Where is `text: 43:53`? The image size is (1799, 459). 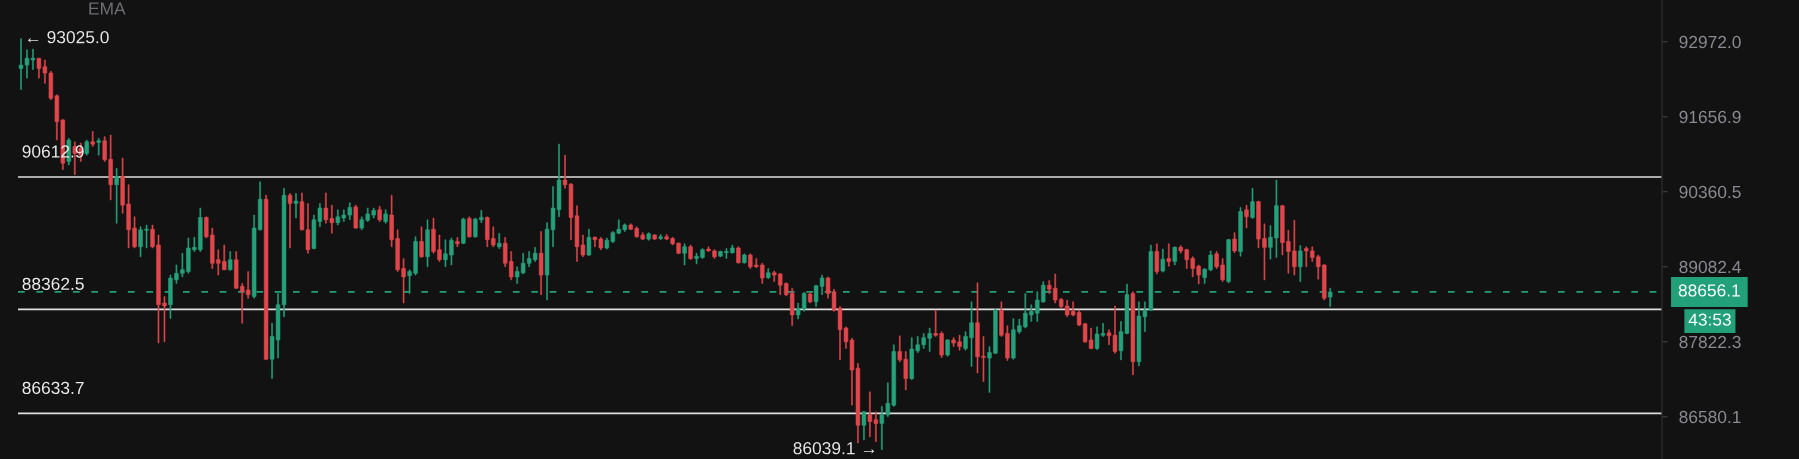
text: 43:53 is located at coordinates (1709, 319).